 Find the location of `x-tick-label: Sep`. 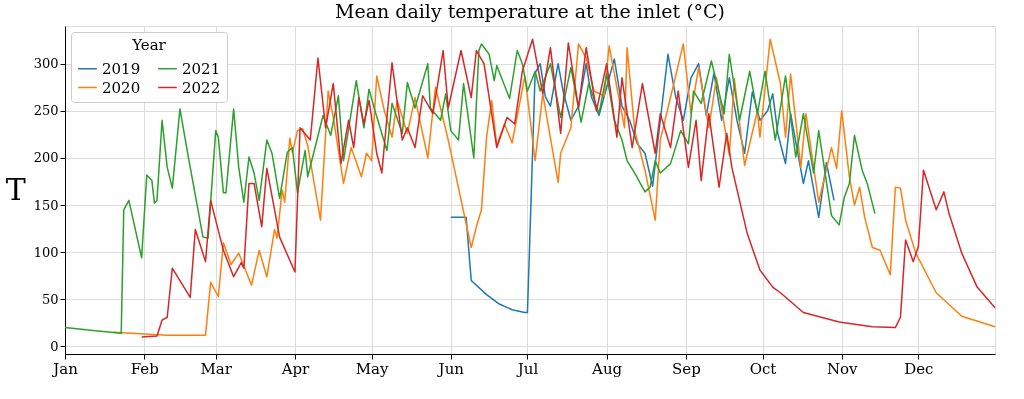

x-tick-label: Sep is located at coordinates (686, 368).